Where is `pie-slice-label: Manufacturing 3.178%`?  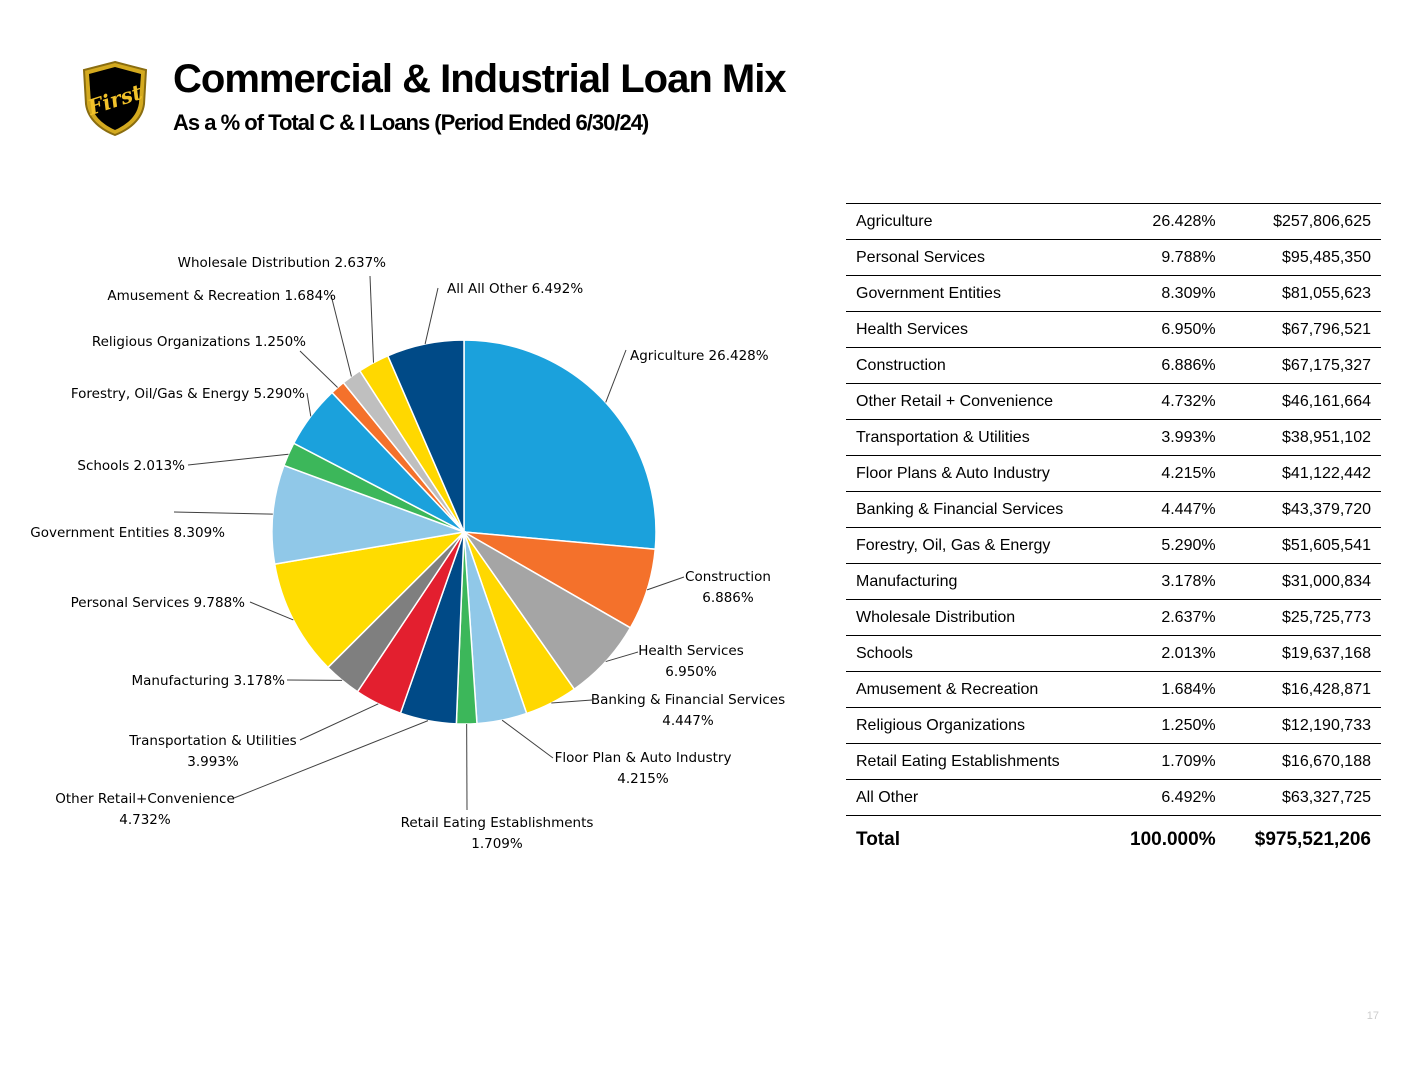
pie-slice-label: Manufacturing 3.178% is located at coordinates (208, 681).